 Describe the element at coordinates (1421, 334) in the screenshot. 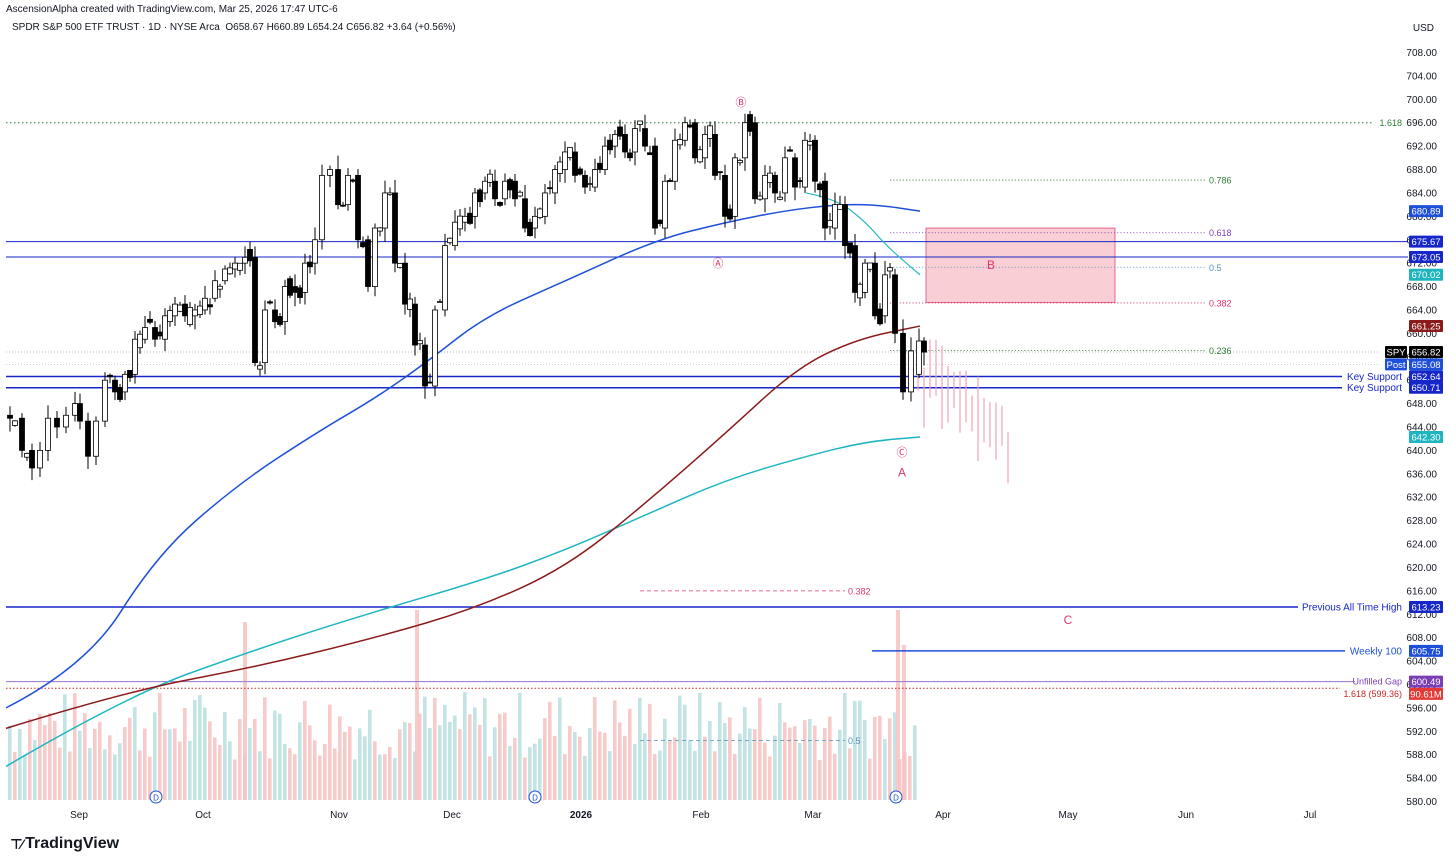

I see `y-tick-label: 660.00` at that location.